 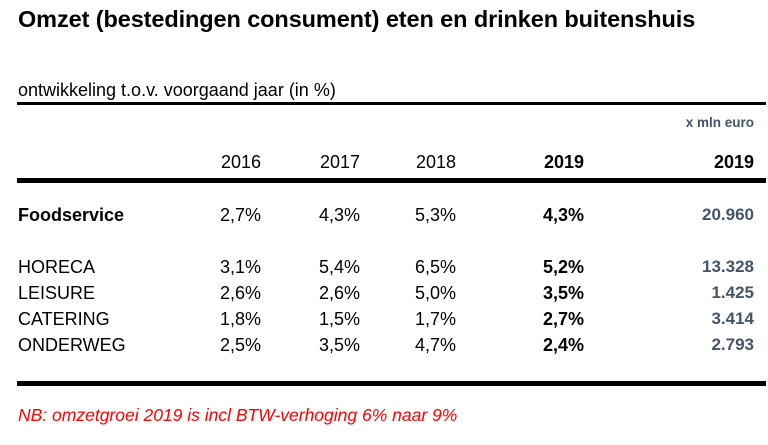 What do you see at coordinates (563, 162) in the screenshot?
I see `column-header-2019-pct: 2019` at bounding box center [563, 162].